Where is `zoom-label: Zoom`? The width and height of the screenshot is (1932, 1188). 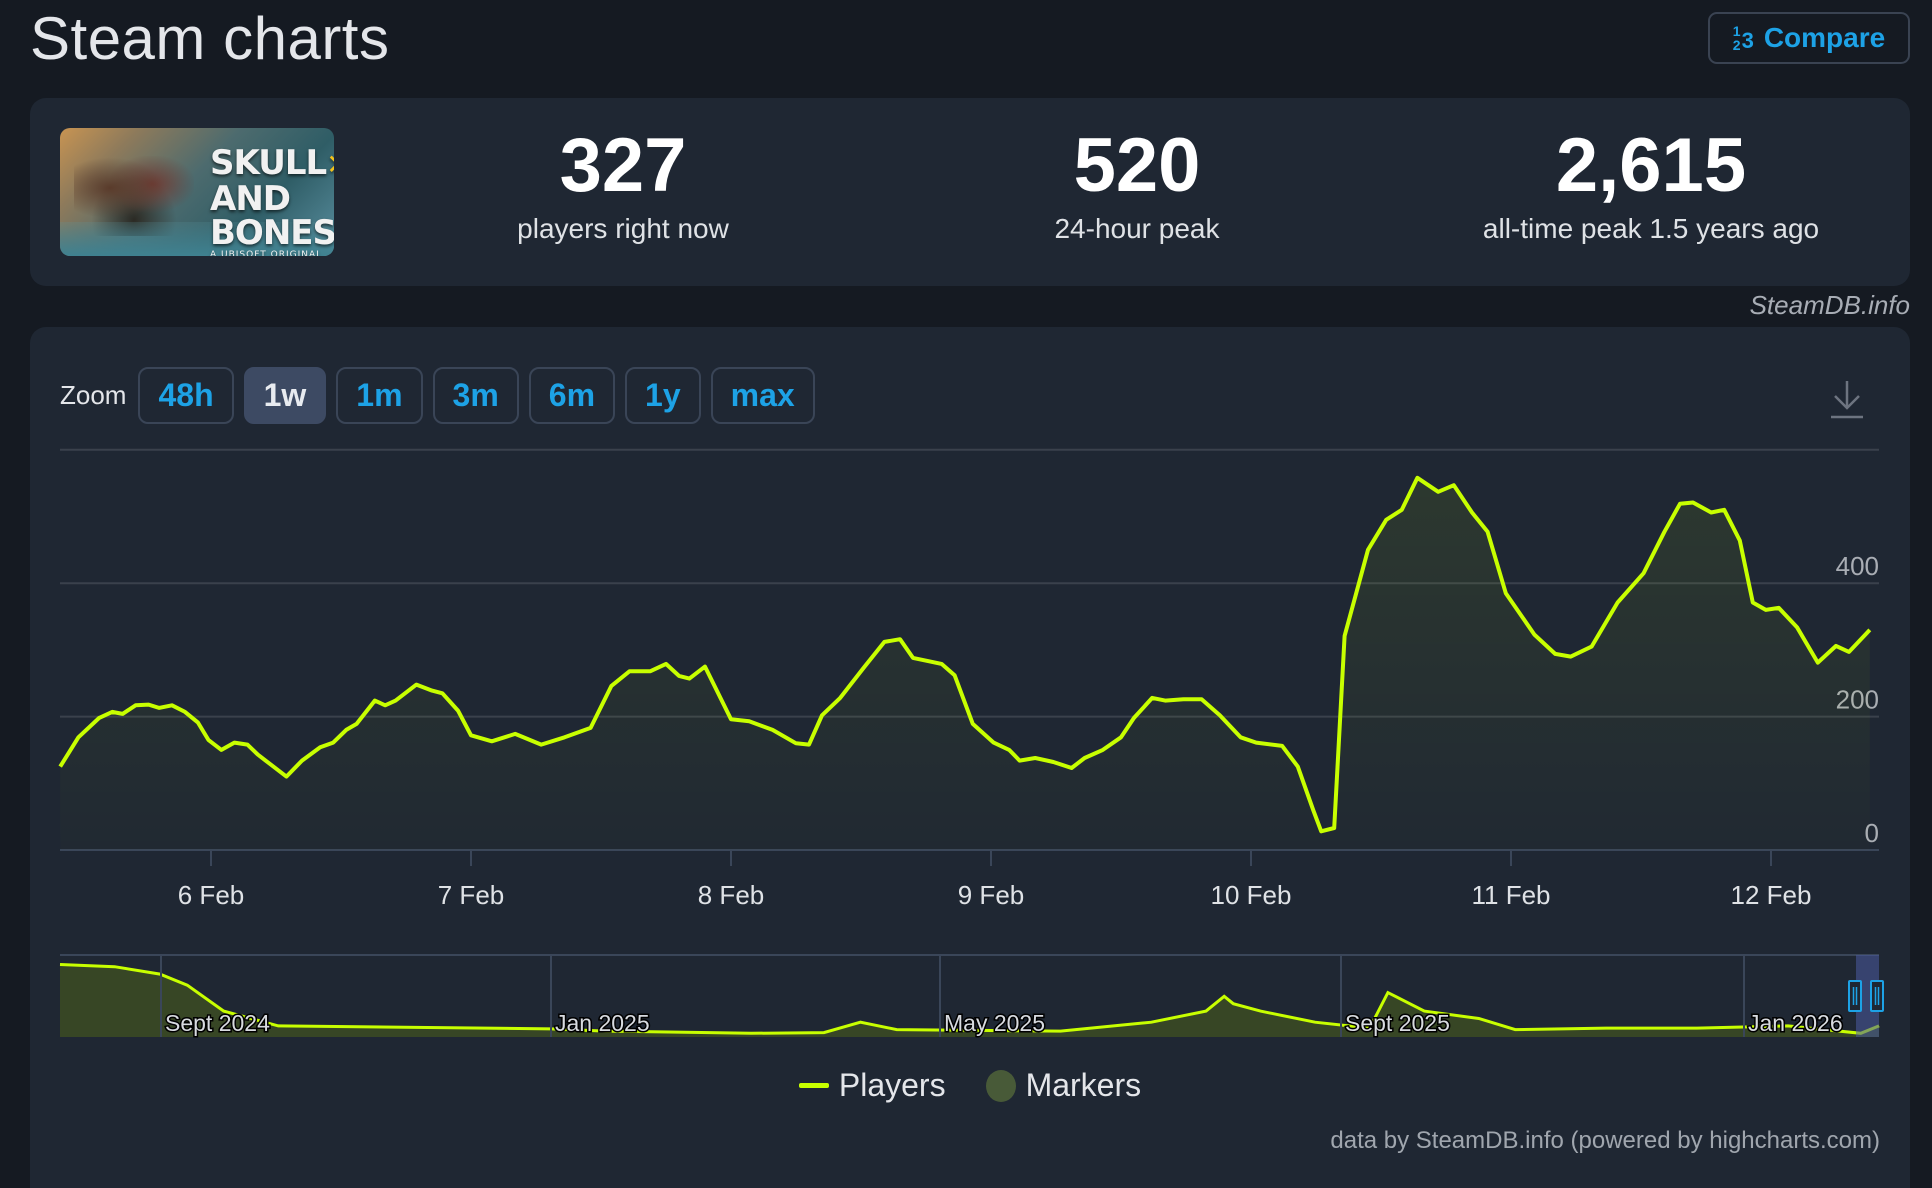
zoom-label: Zoom is located at coordinates (93, 395).